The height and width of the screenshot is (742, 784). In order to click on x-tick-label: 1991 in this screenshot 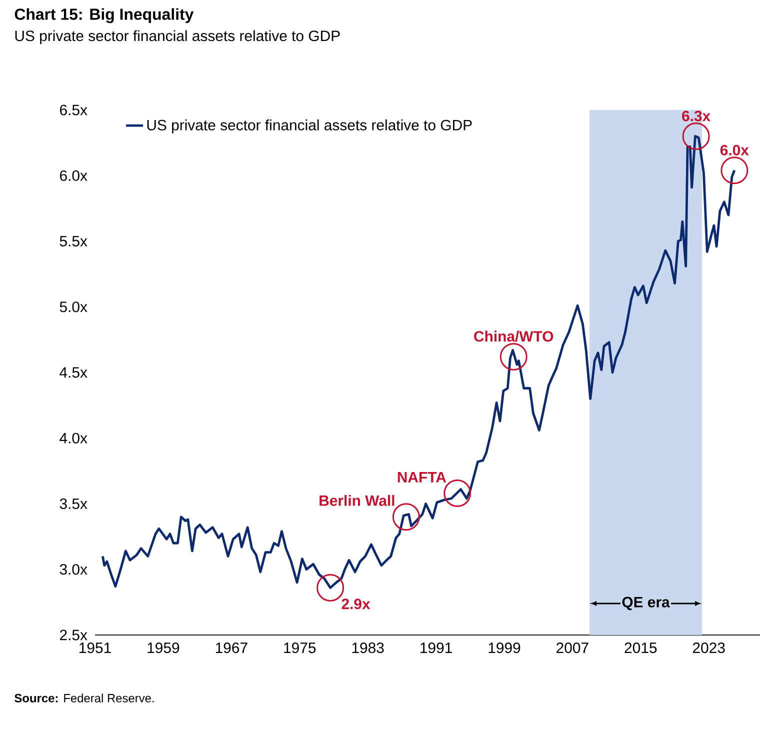, I will do `click(436, 648)`.